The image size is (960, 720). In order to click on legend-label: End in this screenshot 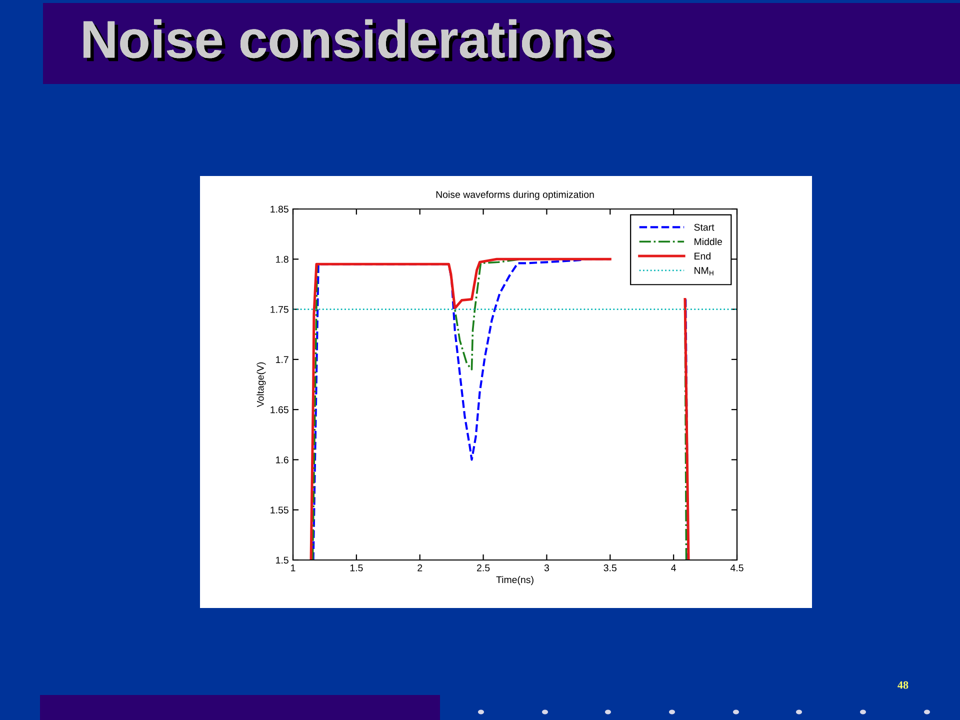, I will do `click(702, 256)`.